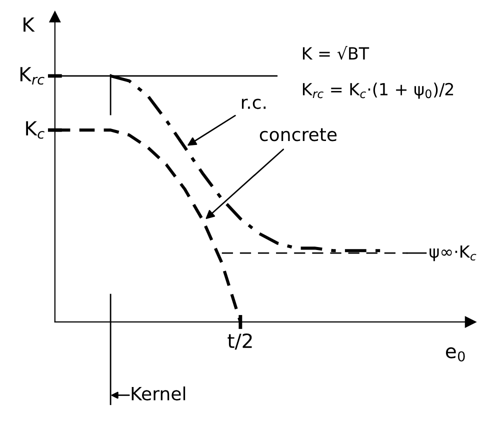 The height and width of the screenshot is (422, 486). What do you see at coordinates (378, 90) in the screenshot?
I see `annotation: K$_{rc}$ = K$_{c}$·(1 + ψ$_{0}$)/2` at bounding box center [378, 90].